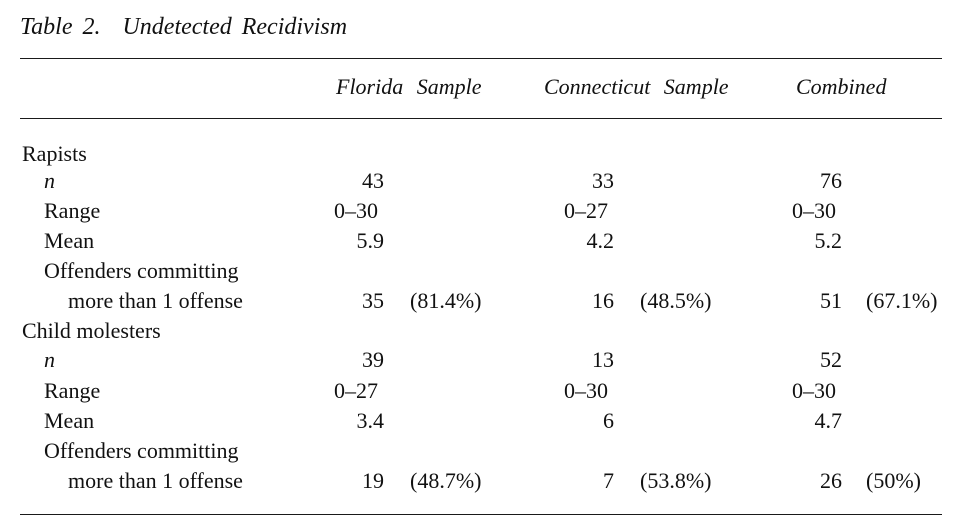 The image size is (960, 527). What do you see at coordinates (235, 27) in the screenshot?
I see `table-title: Undetected Recidivism` at bounding box center [235, 27].